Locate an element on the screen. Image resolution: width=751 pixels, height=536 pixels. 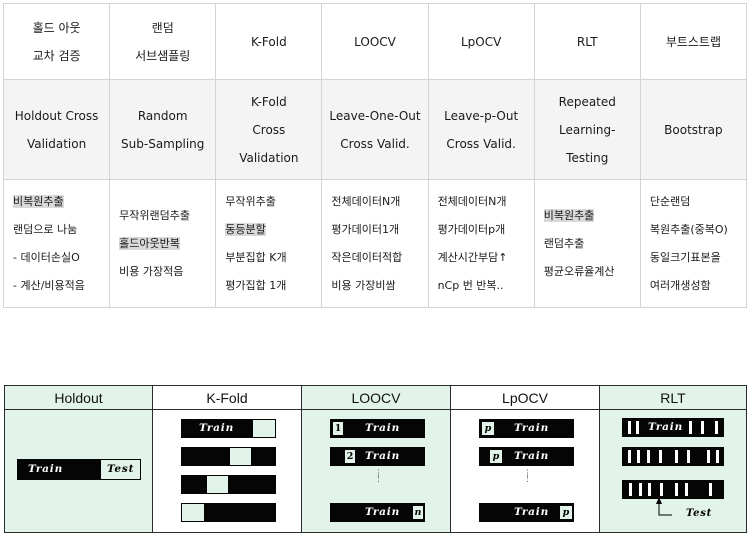
header-en-lpocv: Leave-p-Out Cross Valid. is located at coordinates (481, 129).